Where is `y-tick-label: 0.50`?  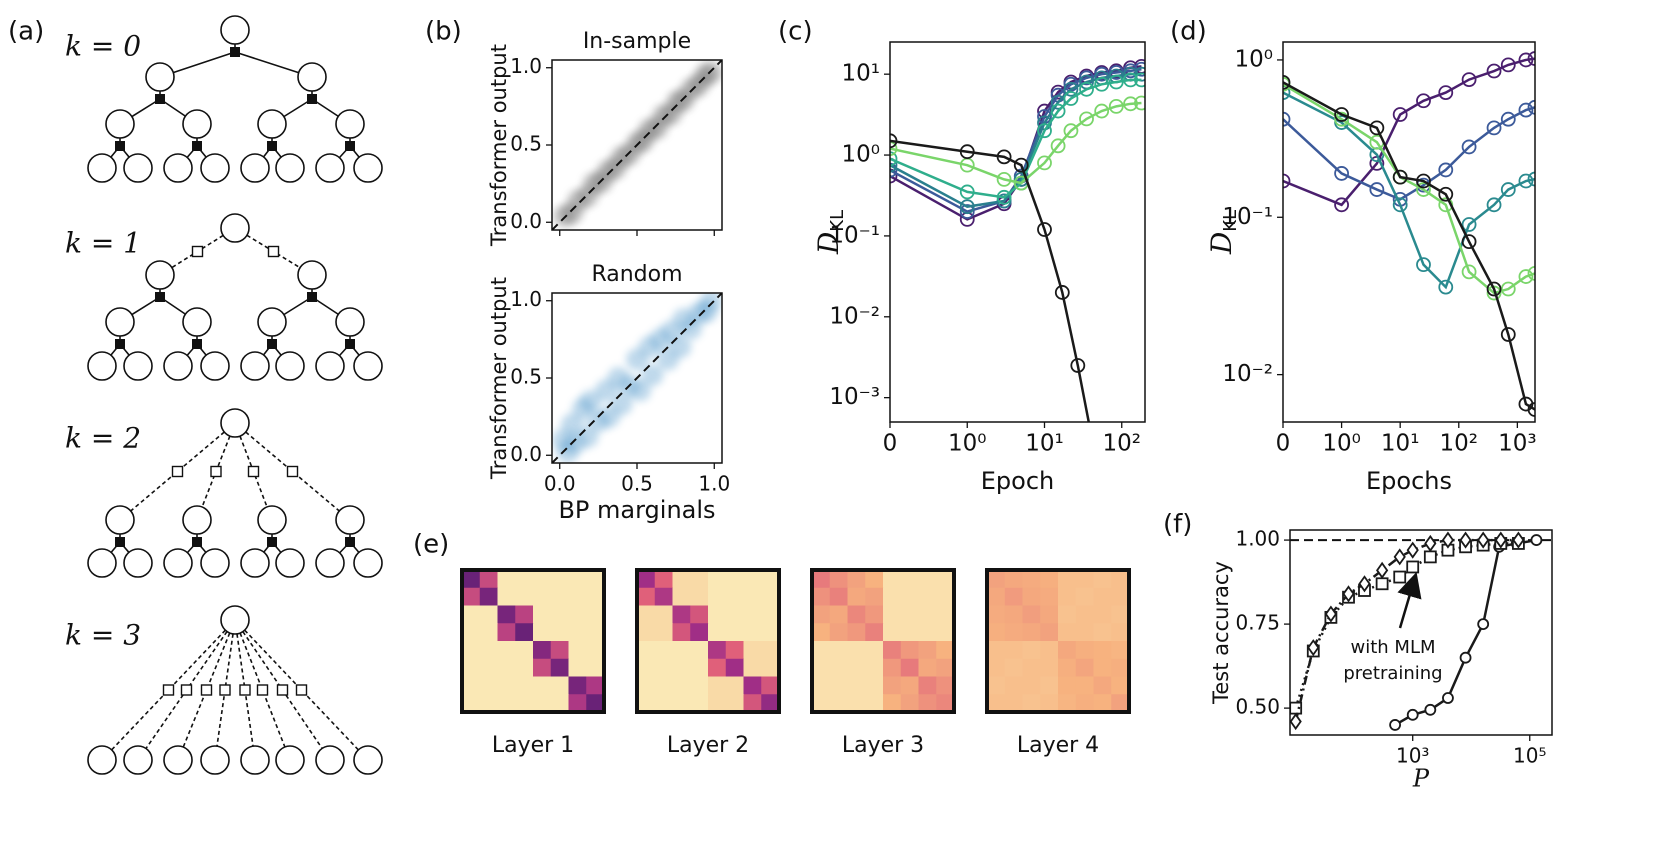
y-tick-label: 0.50 is located at coordinates (1257, 707).